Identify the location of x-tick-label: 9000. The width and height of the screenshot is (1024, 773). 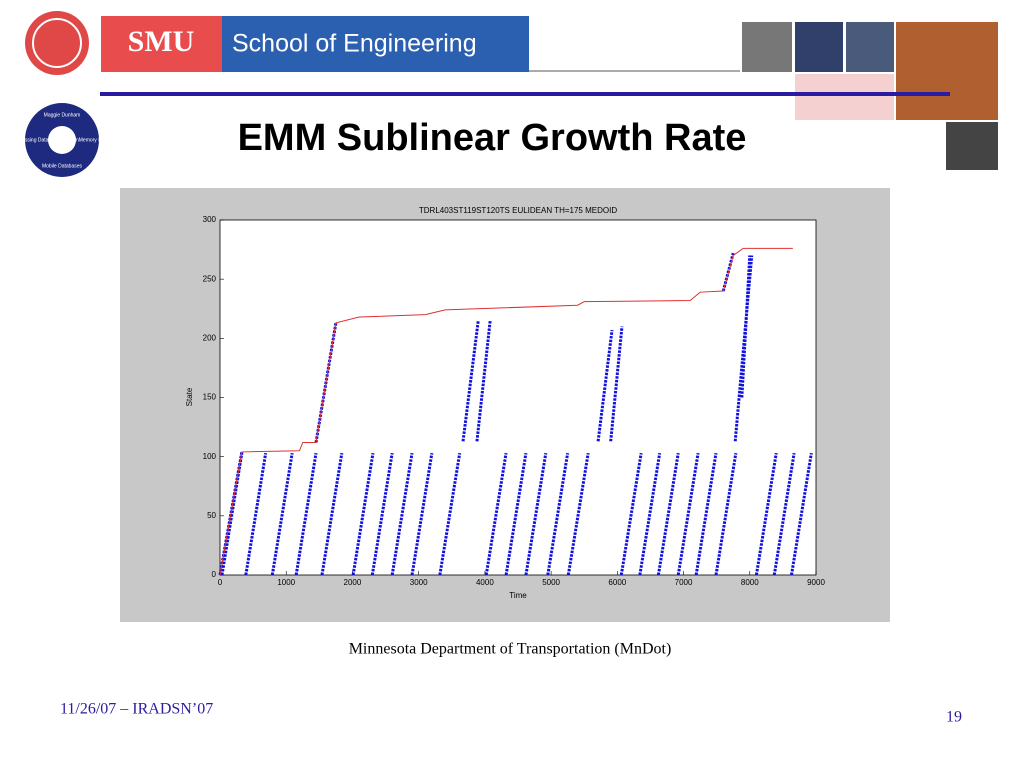
(816, 582).